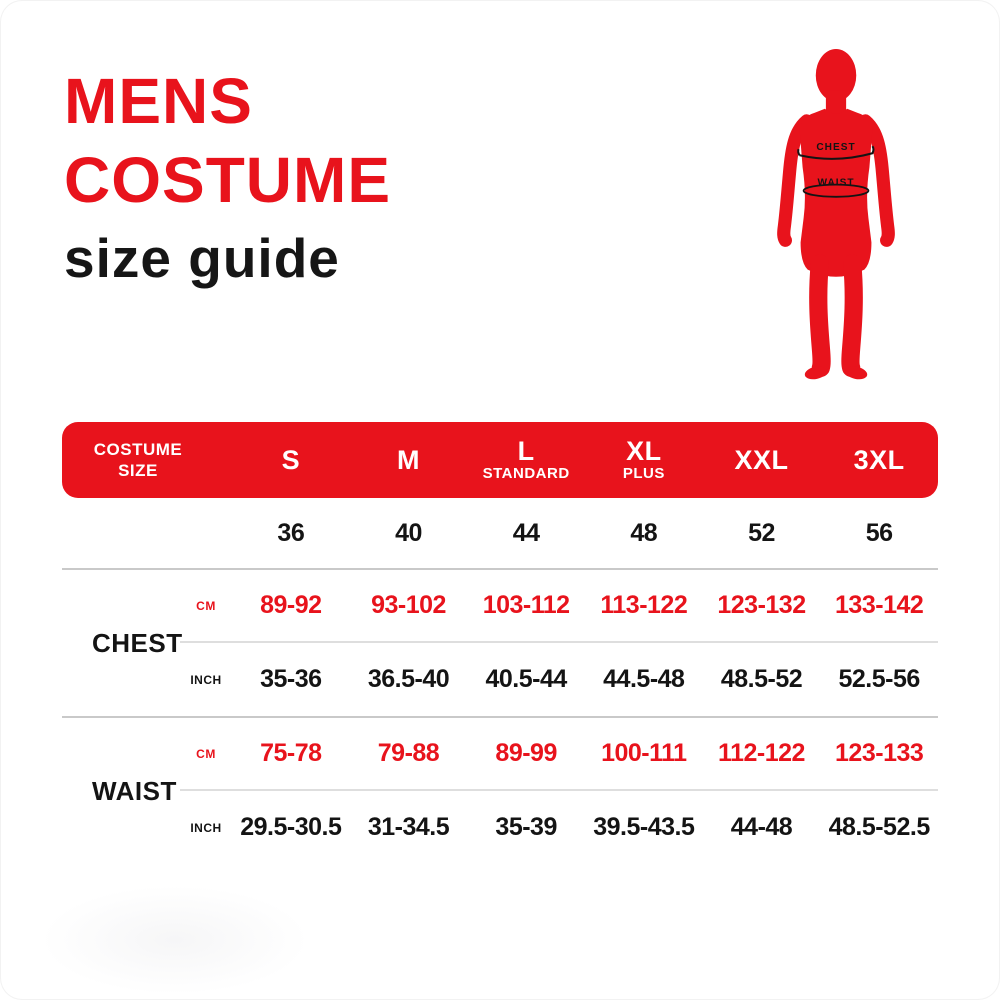  What do you see at coordinates (158, 101) in the screenshot?
I see `title-line-1: MENS` at bounding box center [158, 101].